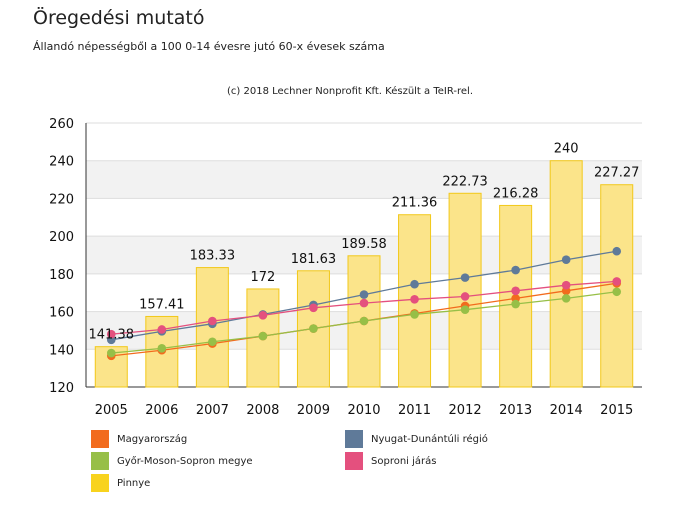 The height and width of the screenshot is (512, 694). Describe the element at coordinates (61, 275) in the screenshot. I see `y-tick-label: 180` at that location.